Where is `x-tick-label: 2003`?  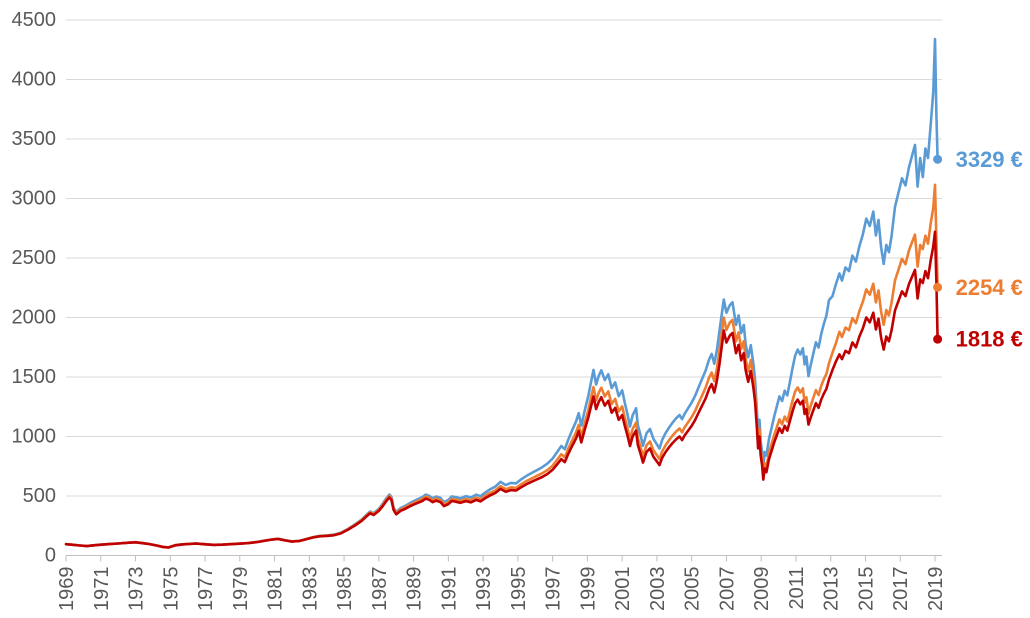
x-tick-label: 2003 is located at coordinates (658, 589).